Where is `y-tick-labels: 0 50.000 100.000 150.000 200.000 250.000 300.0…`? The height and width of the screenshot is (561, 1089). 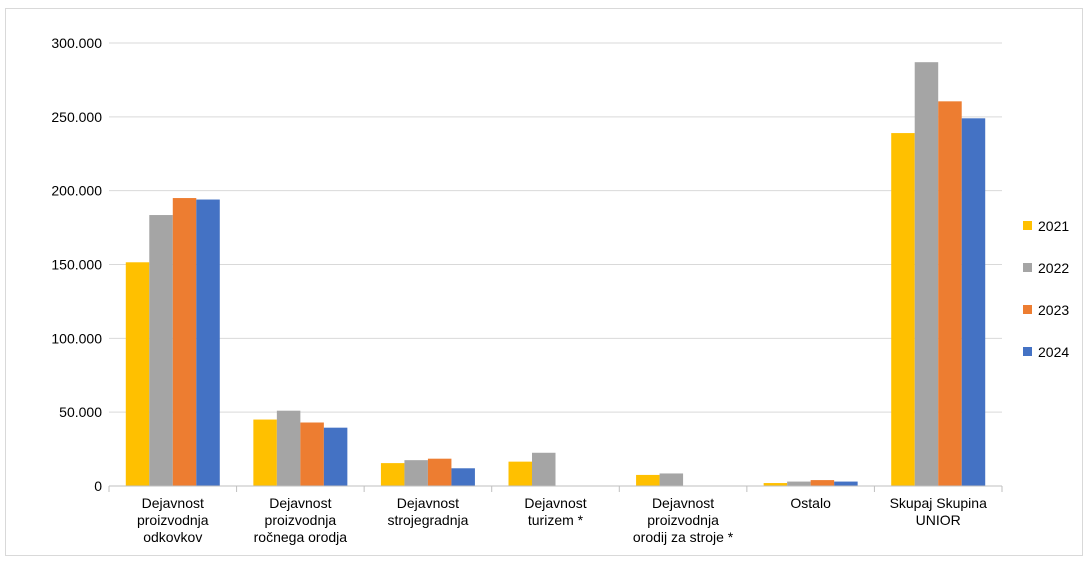
y-tick-labels: 0 50.000 100.000 150.000 200.000 250.000 300.0… is located at coordinates (76, 264).